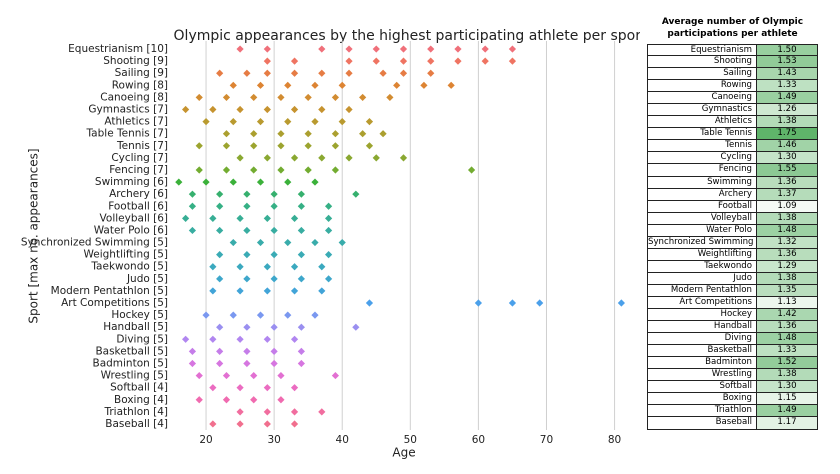  I want to click on y-tick-label: Athletics [7], so click(136, 122).